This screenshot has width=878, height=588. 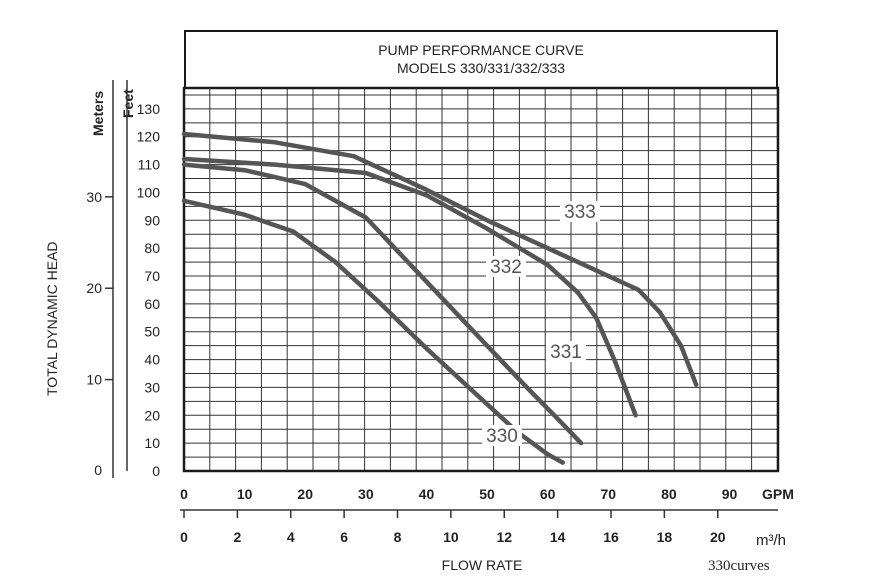 I want to click on x-tick-label-gpm: 90, so click(x=730, y=494).